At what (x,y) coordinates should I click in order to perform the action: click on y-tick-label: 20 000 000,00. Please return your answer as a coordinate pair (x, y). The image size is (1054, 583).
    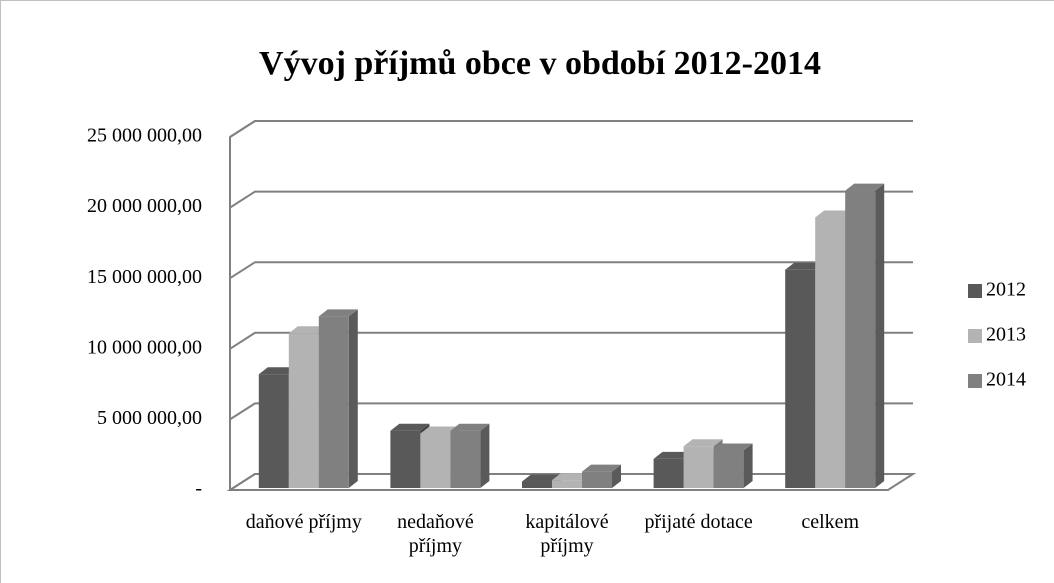
    Looking at the image, I should click on (144, 206).